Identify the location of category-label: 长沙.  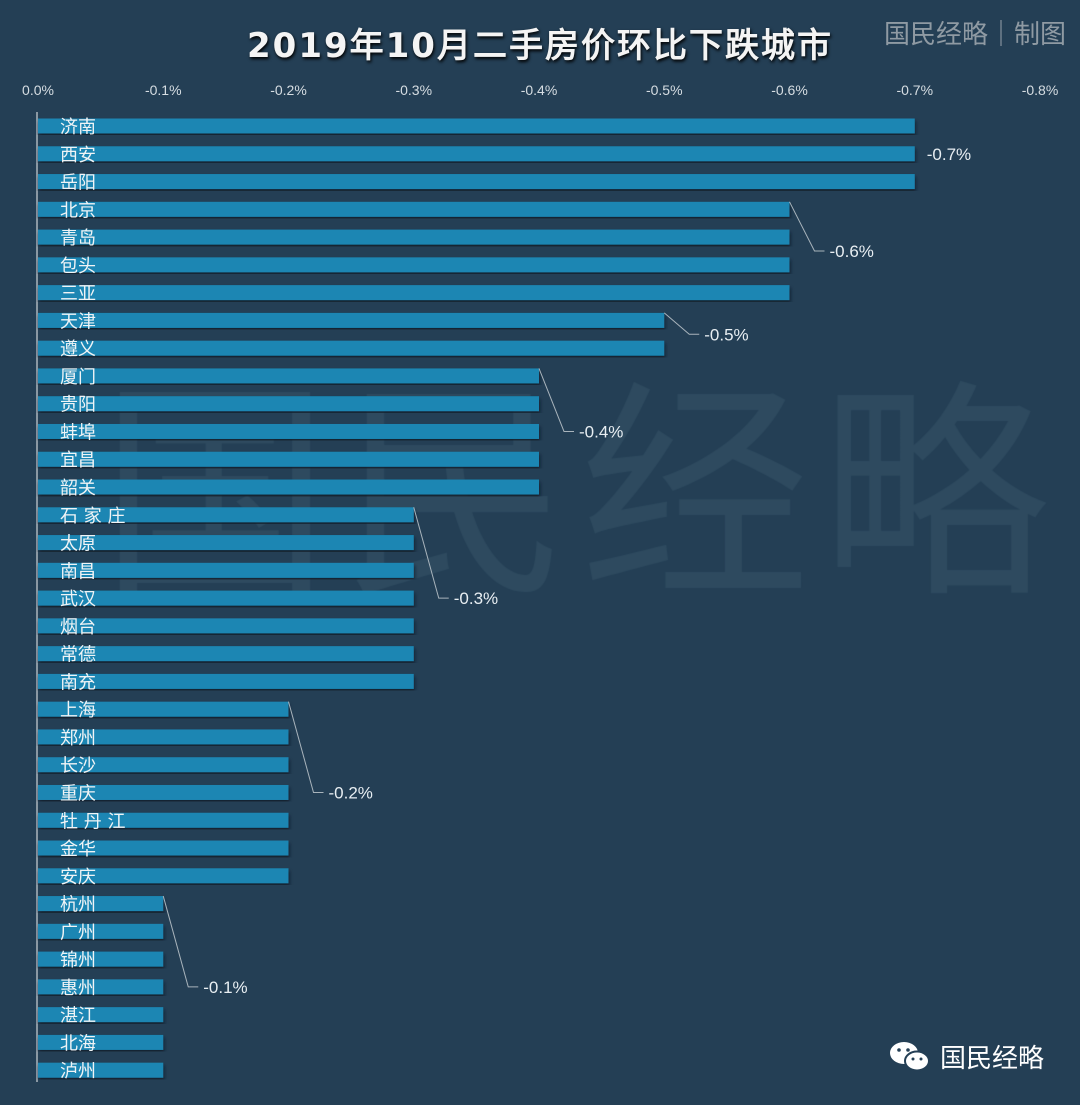
(78, 766).